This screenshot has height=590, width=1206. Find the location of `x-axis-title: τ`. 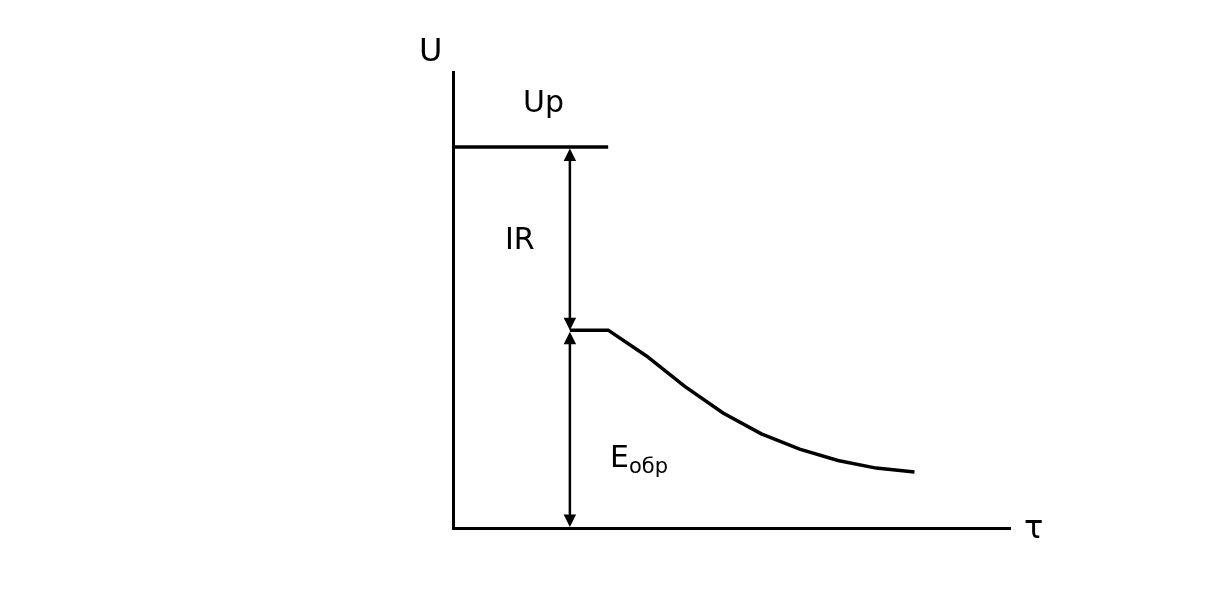

x-axis-title: τ is located at coordinates (1034, 527).